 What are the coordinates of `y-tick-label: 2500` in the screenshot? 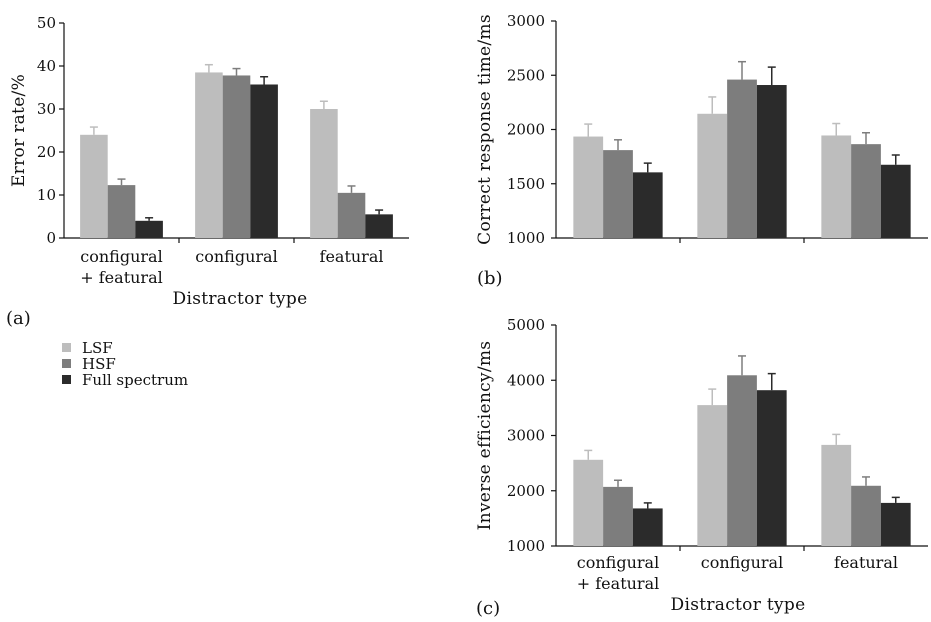 It's located at (526, 75).